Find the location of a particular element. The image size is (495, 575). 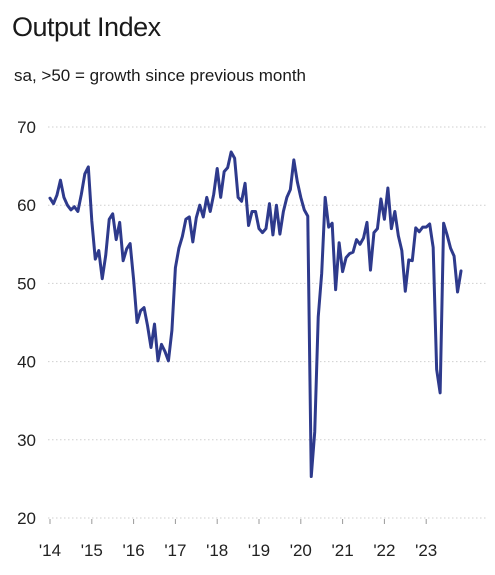

x-tick-label: '14 is located at coordinates (50, 550).